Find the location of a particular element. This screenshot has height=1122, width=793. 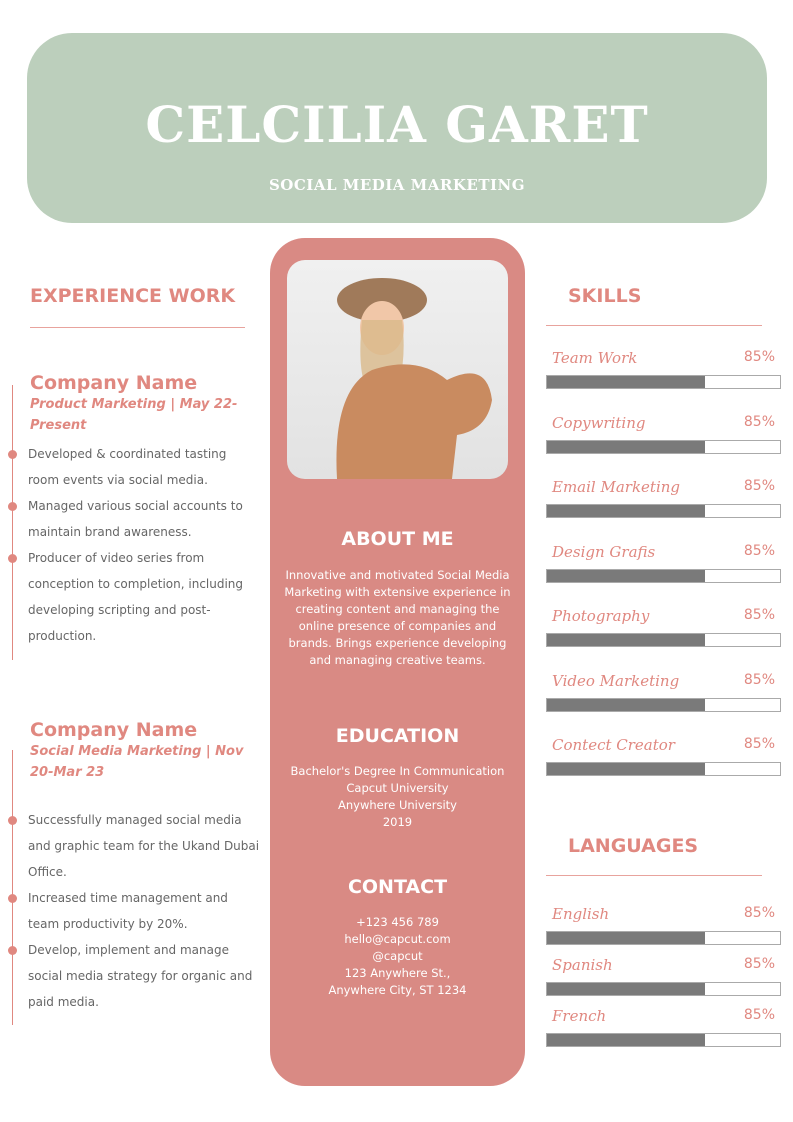

label: Email Marketing is located at coordinates (616, 487).